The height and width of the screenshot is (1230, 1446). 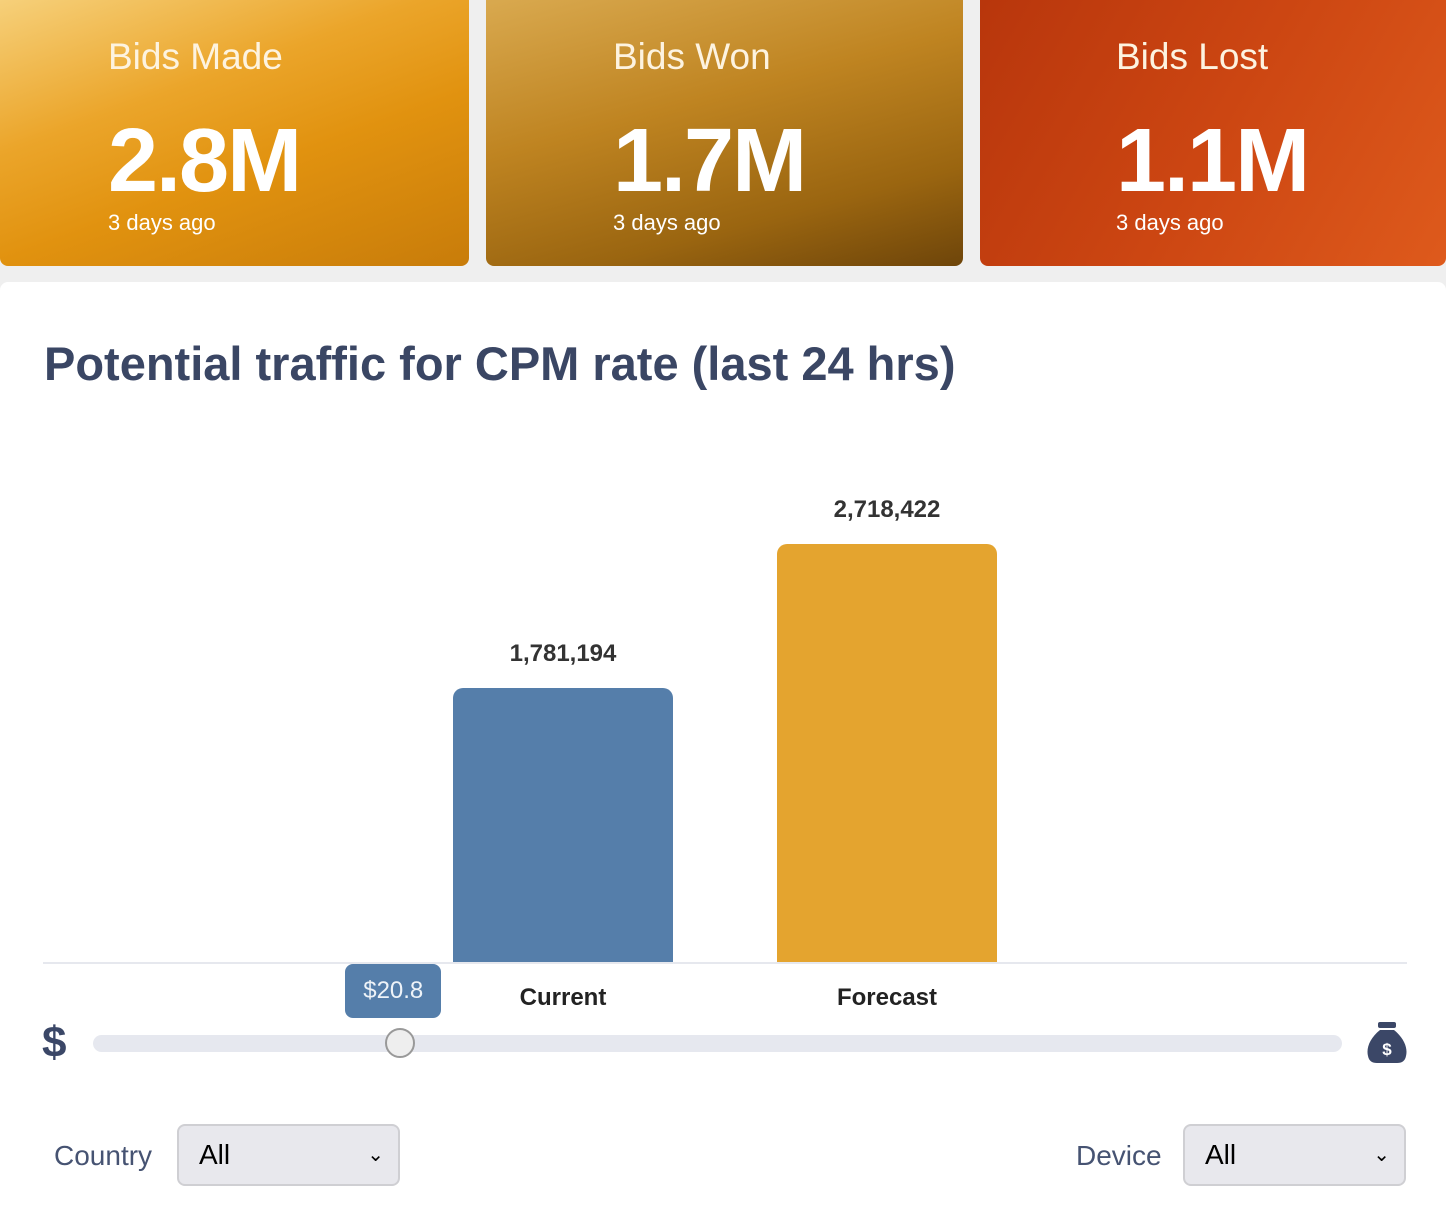 I want to click on dollar-icon: $, so click(x=54, y=1042).